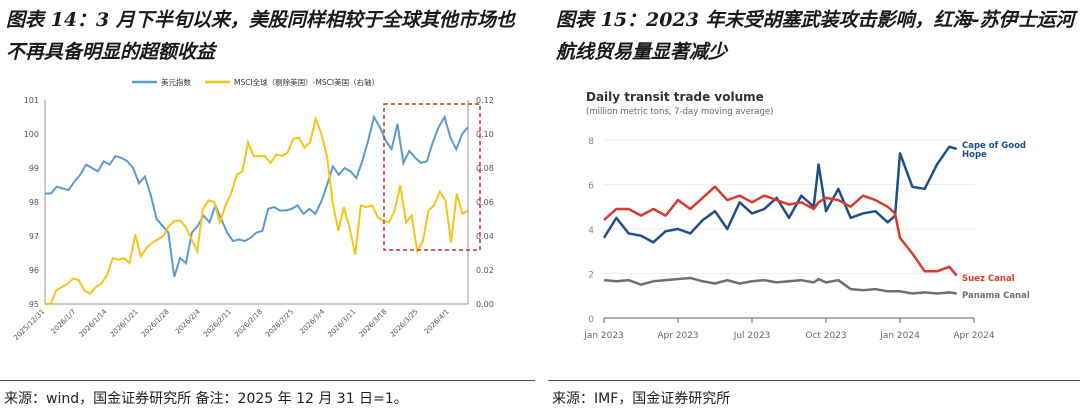  What do you see at coordinates (485, 270) in the screenshot?
I see `y2-tick-label: 0.02` at bounding box center [485, 270].